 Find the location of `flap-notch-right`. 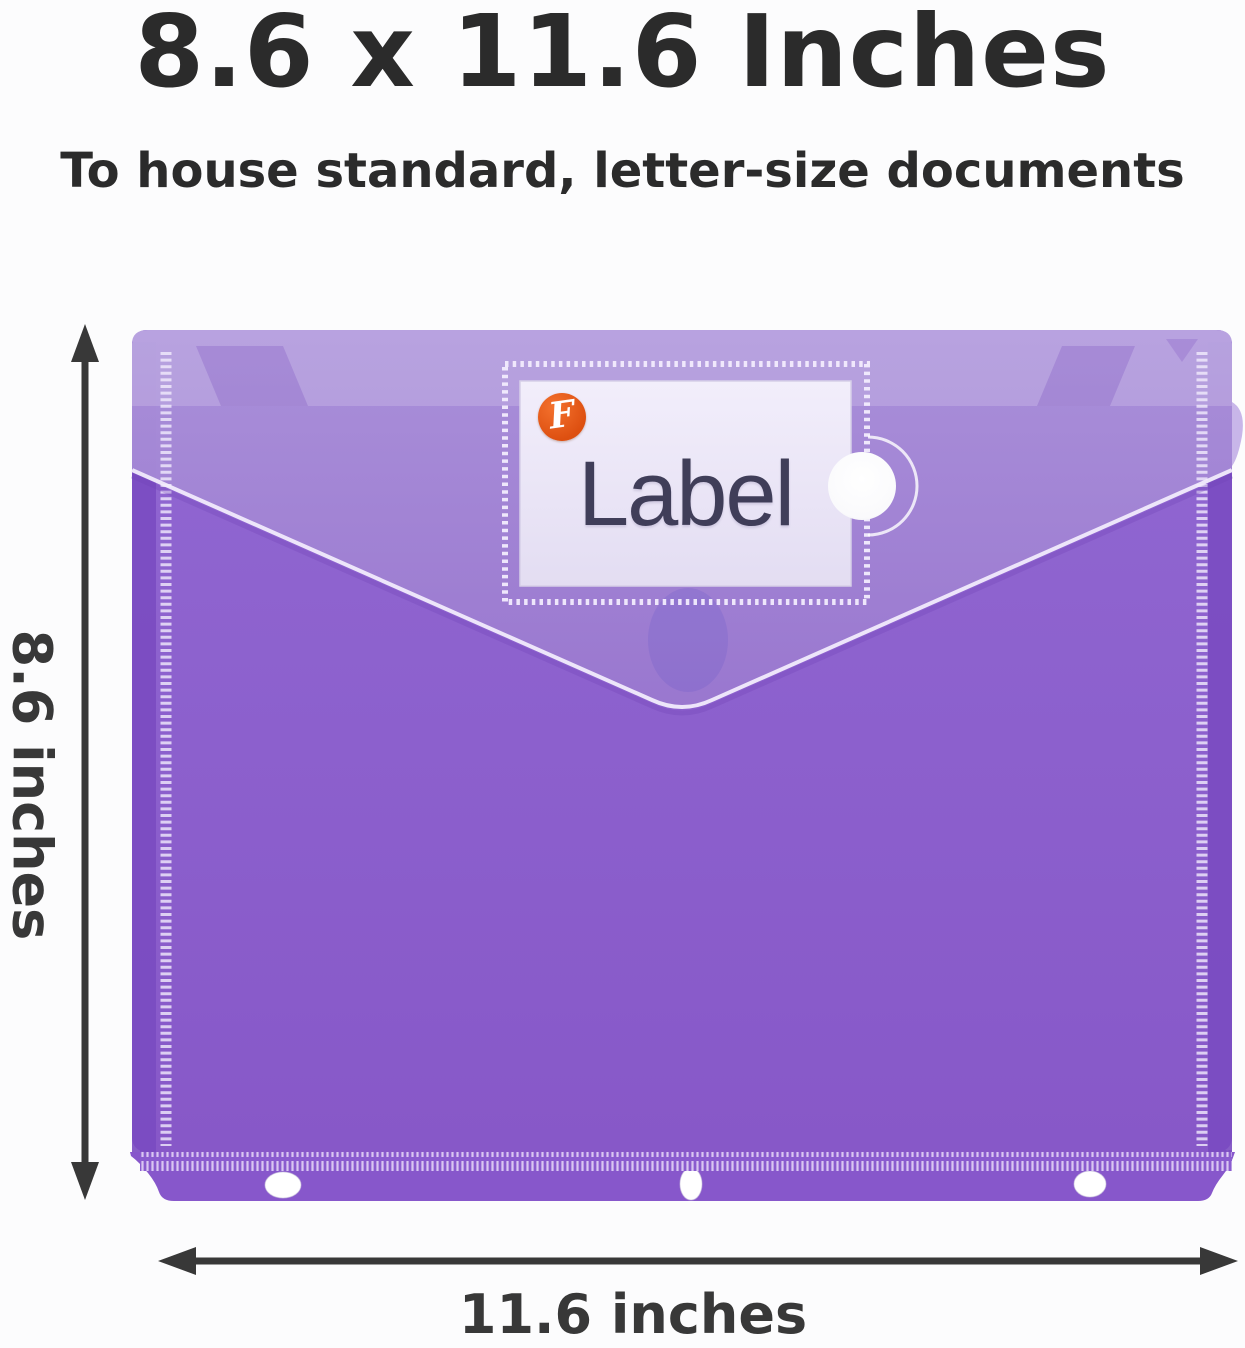

flap-notch-right is located at coordinates (1086, 376).